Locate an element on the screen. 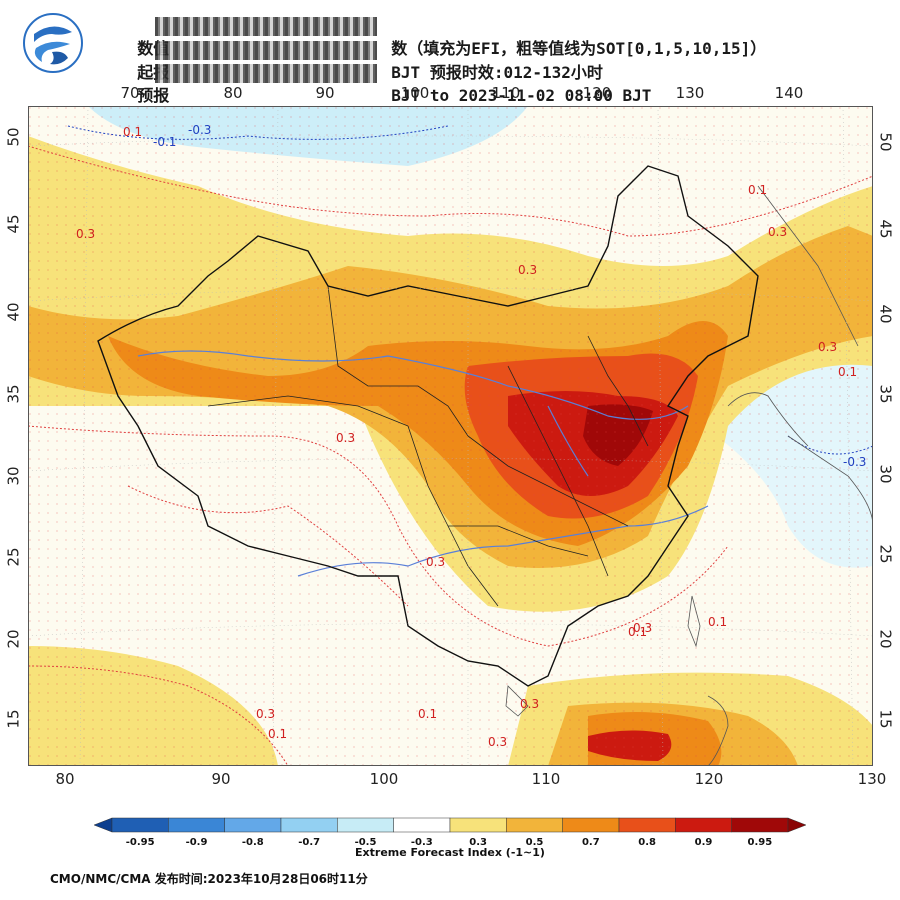 The width and height of the screenshot is (900, 900). publish-info: CMO/NMC/CMA 发布时间:2023年10月28日06时11分 is located at coordinates (209, 879).